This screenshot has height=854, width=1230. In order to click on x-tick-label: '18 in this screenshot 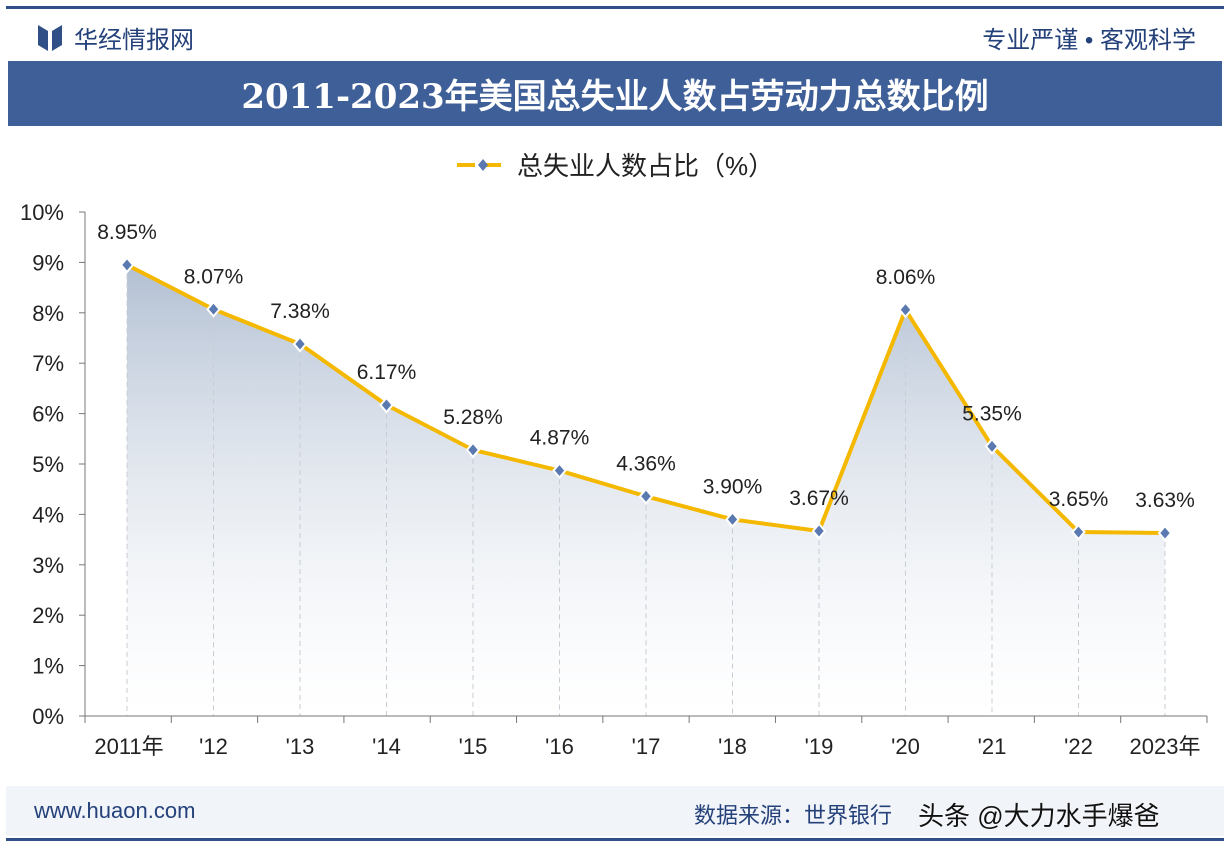, I will do `click(732, 746)`.